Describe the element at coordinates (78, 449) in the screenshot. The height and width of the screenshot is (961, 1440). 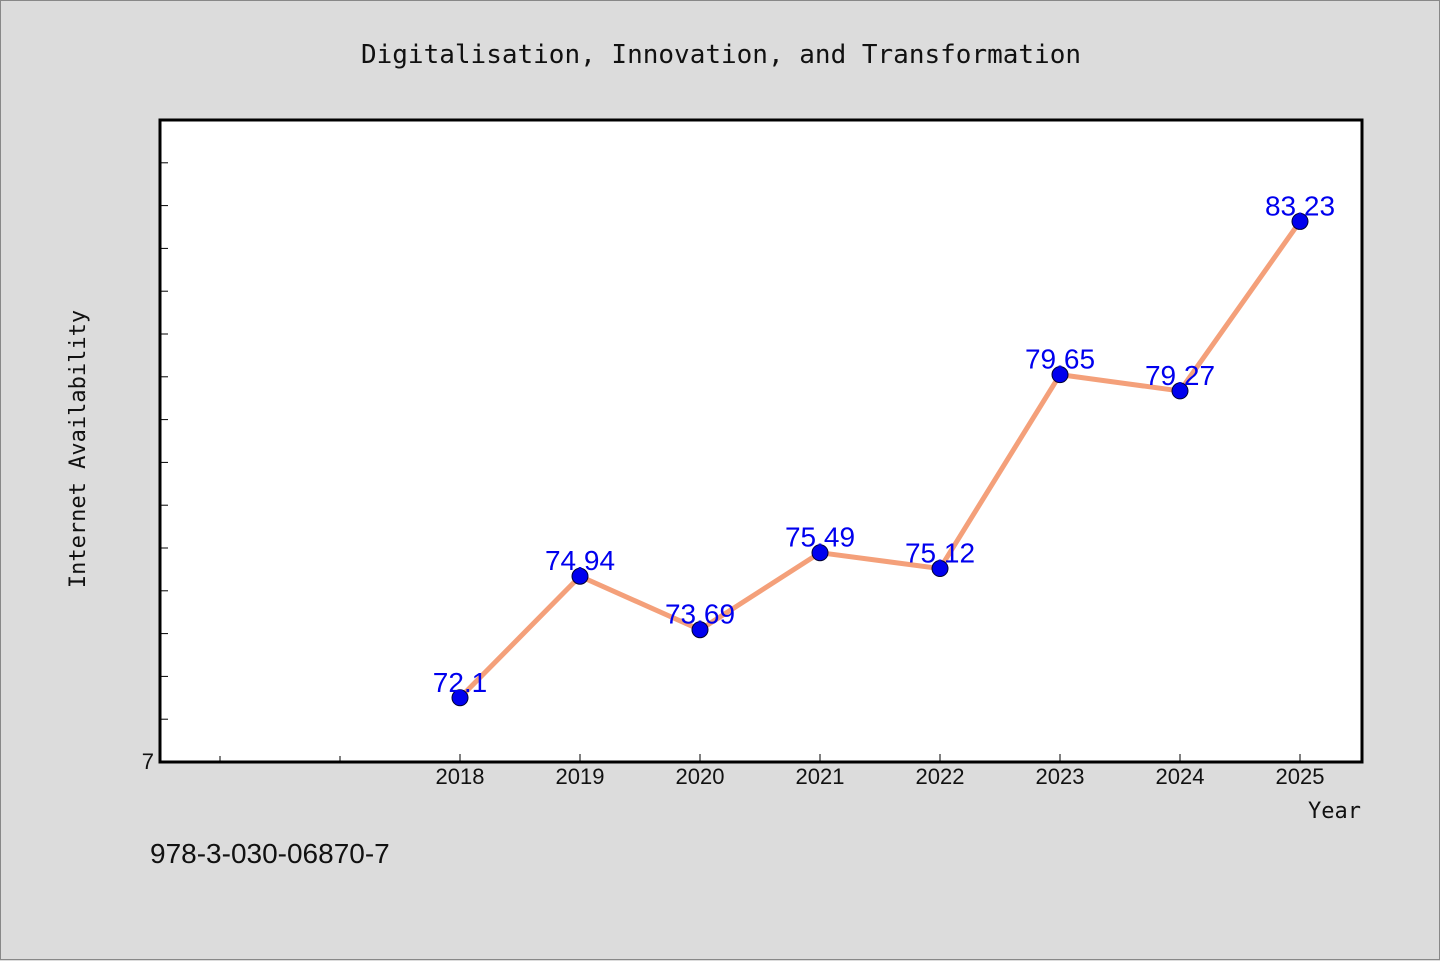
I see `y-axis-label: Internet Availability` at that location.